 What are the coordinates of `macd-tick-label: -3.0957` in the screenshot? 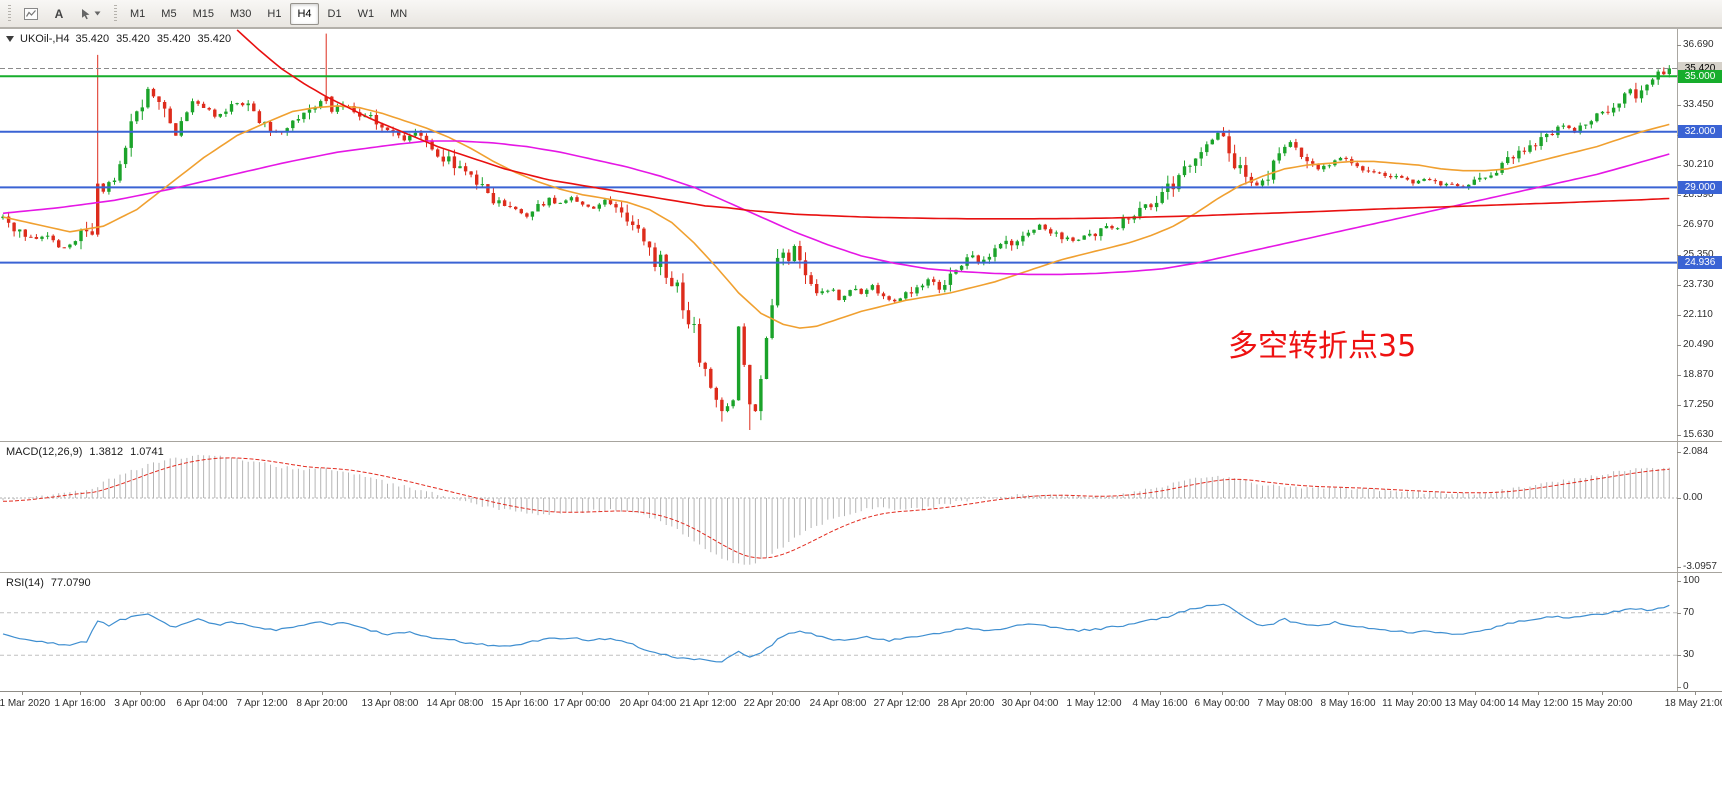 It's located at (1700, 566).